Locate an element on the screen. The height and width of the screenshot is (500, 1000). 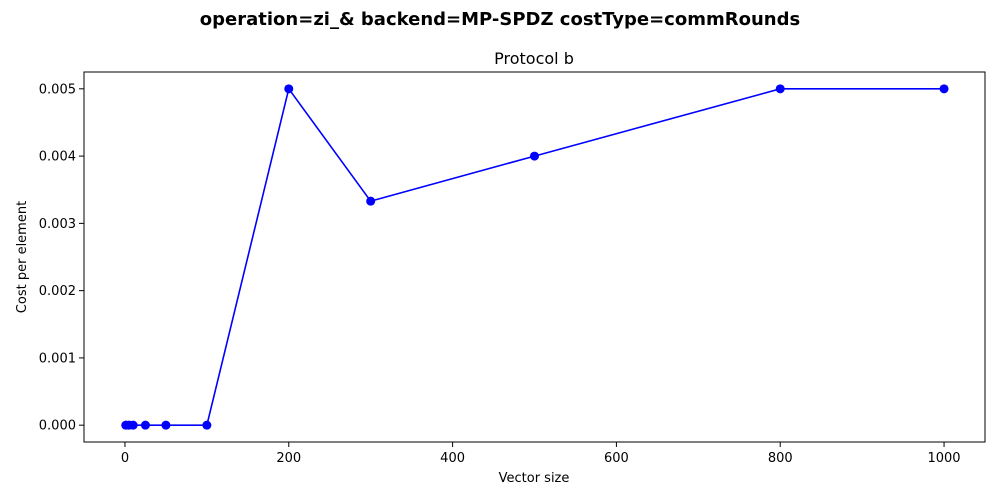
y-axis-label: Cost per element is located at coordinates (22, 257).